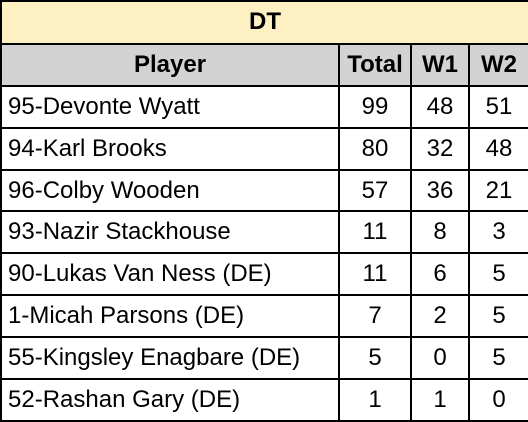 This screenshot has width=528, height=422. What do you see at coordinates (170, 64) in the screenshot?
I see `header-player: Player` at bounding box center [170, 64].